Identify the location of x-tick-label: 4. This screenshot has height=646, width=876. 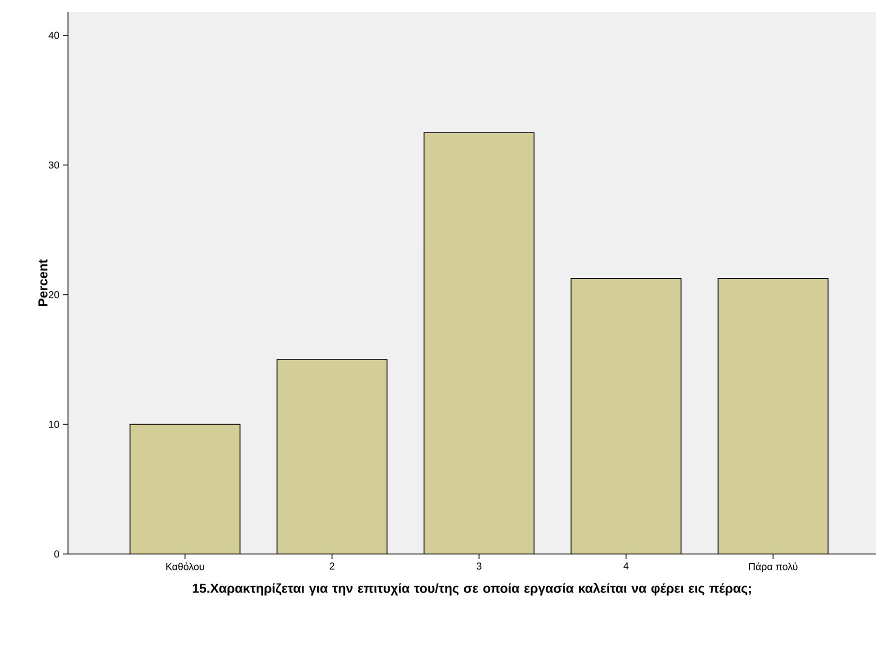
(626, 566).